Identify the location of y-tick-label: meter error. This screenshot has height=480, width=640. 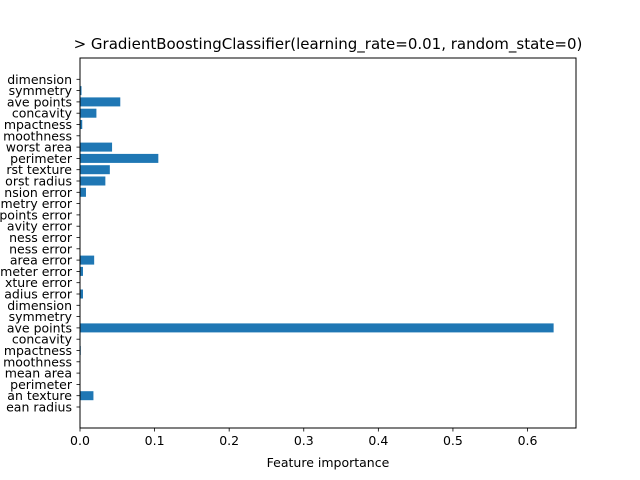
(36, 271).